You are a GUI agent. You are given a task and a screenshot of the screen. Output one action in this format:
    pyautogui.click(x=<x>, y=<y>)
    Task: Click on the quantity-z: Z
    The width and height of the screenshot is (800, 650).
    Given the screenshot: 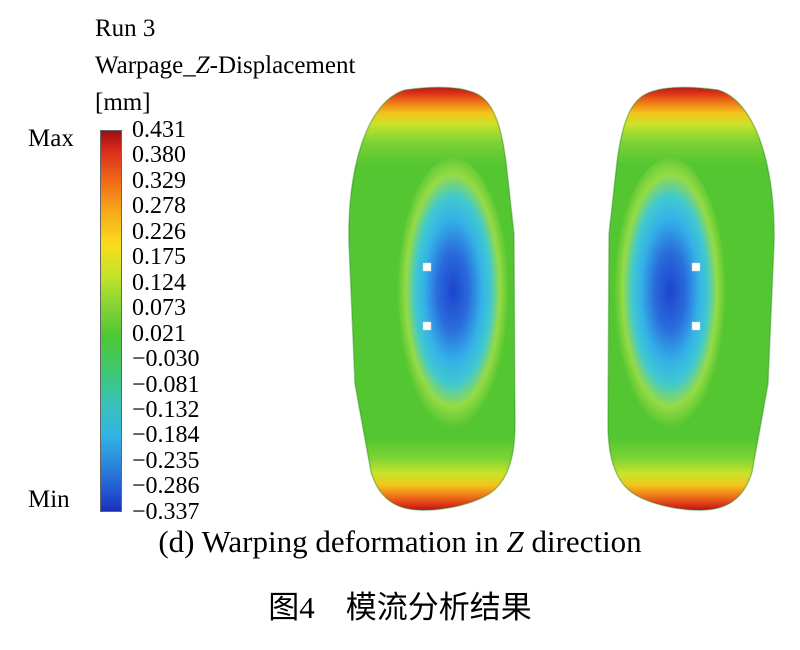 What is the action you would take?
    pyautogui.click(x=202, y=65)
    